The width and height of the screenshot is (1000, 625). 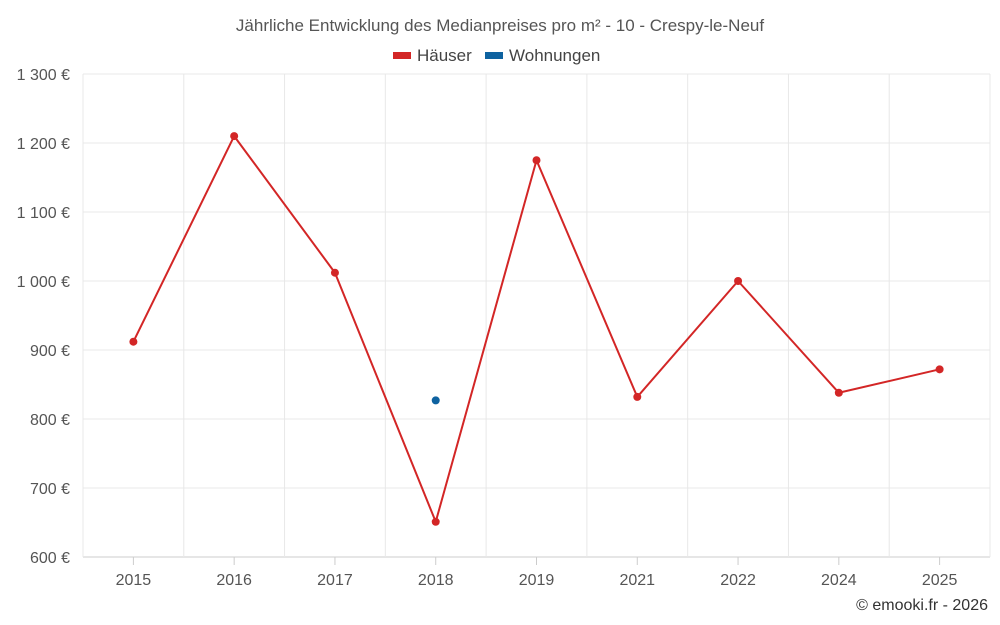 What do you see at coordinates (554, 55) in the screenshot?
I see `legend-label-wohnungen: Wohnungen` at bounding box center [554, 55].